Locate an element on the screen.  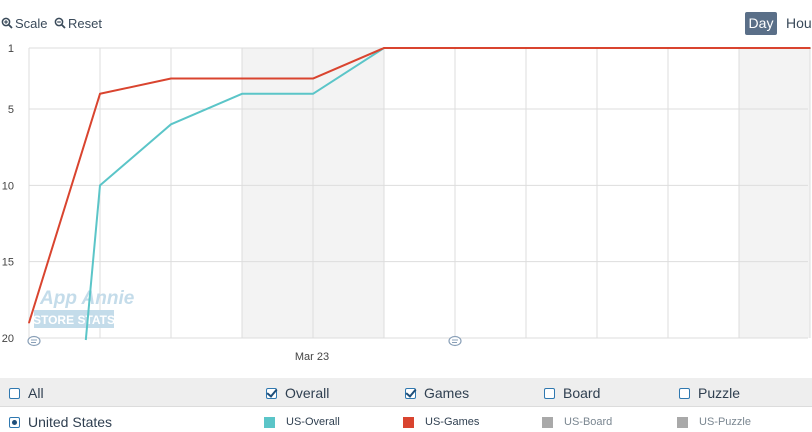
us-puzzle-swatch is located at coordinates (682, 422).